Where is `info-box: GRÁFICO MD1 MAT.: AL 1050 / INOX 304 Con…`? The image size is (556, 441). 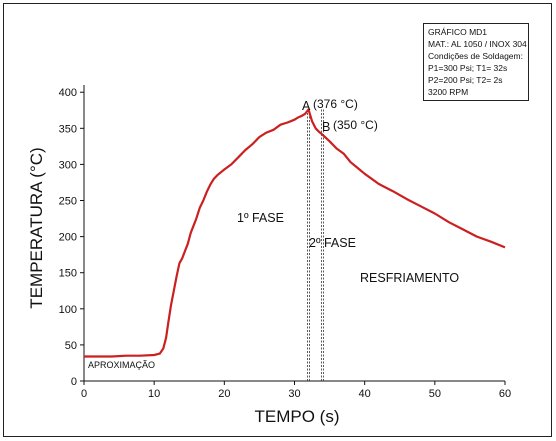
info-box: GRÁFICO MD1 MAT.: AL 1050 / INOX 304 Con… is located at coordinates (476, 62).